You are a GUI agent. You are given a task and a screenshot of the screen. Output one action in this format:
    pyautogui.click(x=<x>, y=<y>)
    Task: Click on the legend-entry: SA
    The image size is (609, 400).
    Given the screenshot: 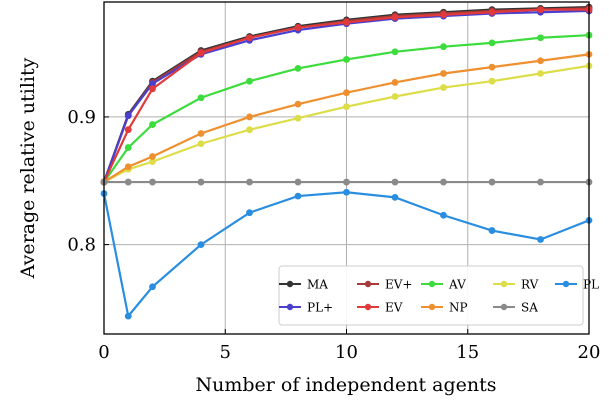 What is the action you would take?
    pyautogui.click(x=515, y=308)
    